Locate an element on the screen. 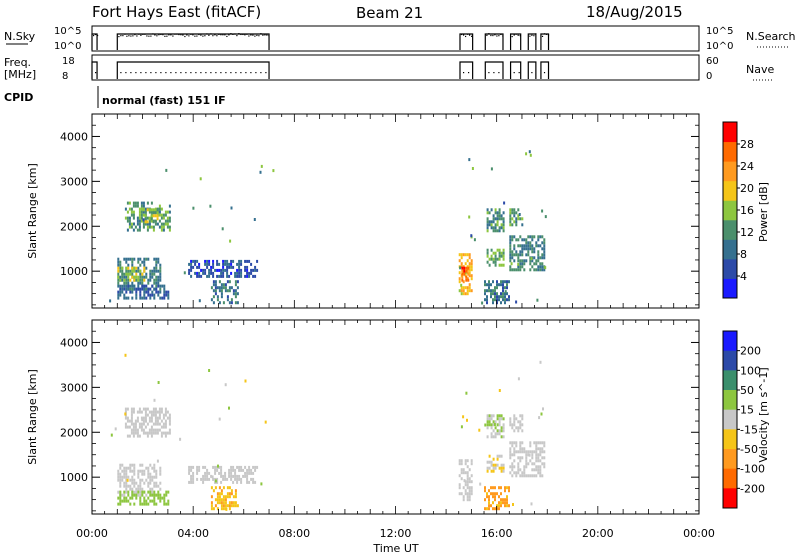  y-tick-label: 1000 is located at coordinates (74, 477).